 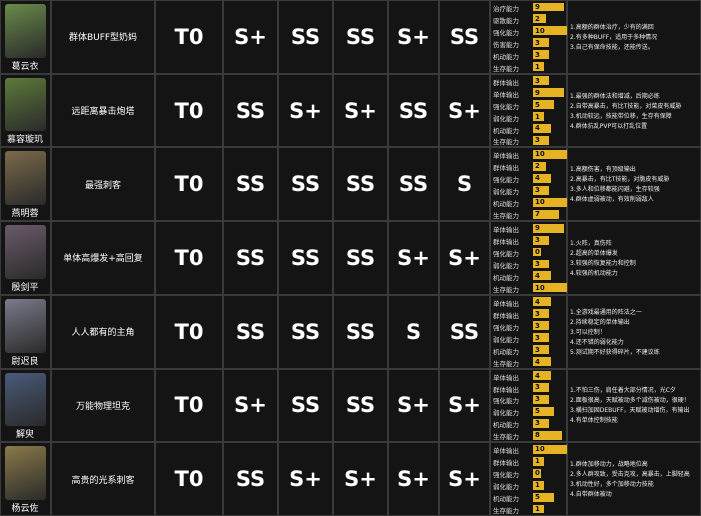 I want to click on stat-value: 8, so click(x=547, y=435).